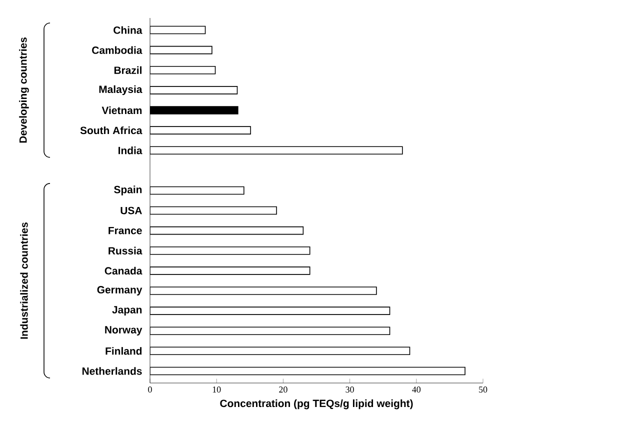 The height and width of the screenshot is (434, 644). Describe the element at coordinates (283, 389) in the screenshot. I see `x-tick-label: 20` at that location.